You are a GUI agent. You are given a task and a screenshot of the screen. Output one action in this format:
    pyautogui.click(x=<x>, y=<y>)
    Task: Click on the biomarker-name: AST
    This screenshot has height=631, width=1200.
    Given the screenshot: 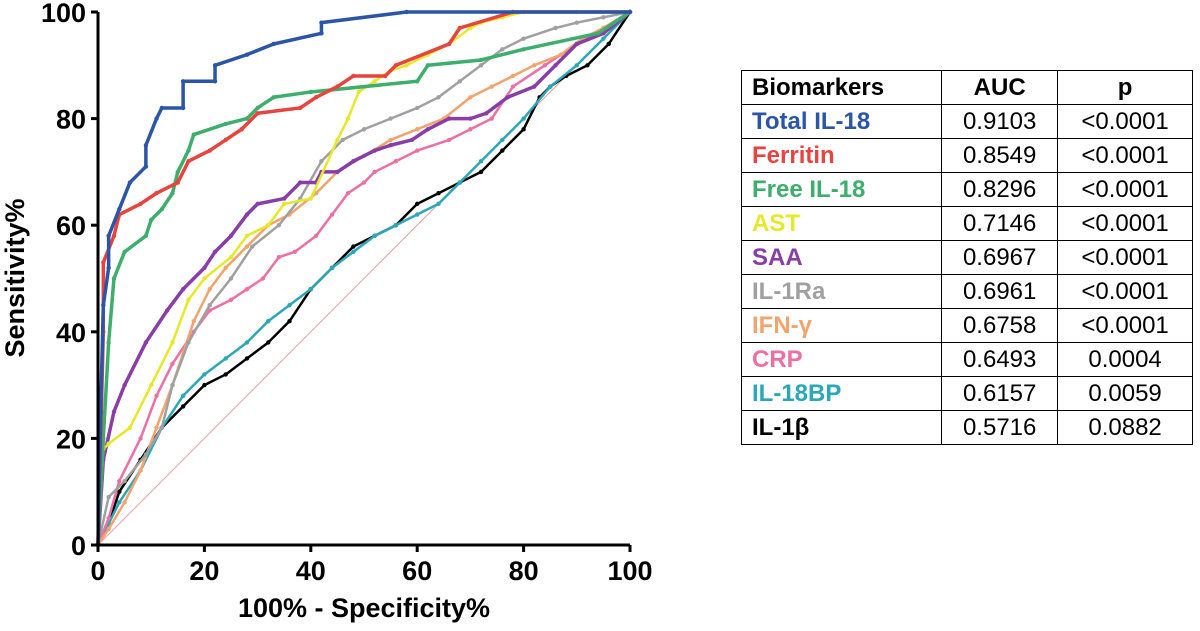 What is the action you would take?
    pyautogui.click(x=841, y=223)
    